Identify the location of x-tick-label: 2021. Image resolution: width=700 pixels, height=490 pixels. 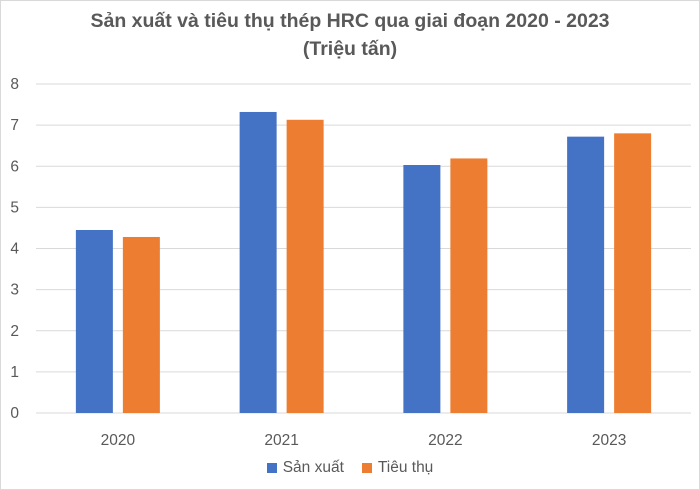
(281, 440).